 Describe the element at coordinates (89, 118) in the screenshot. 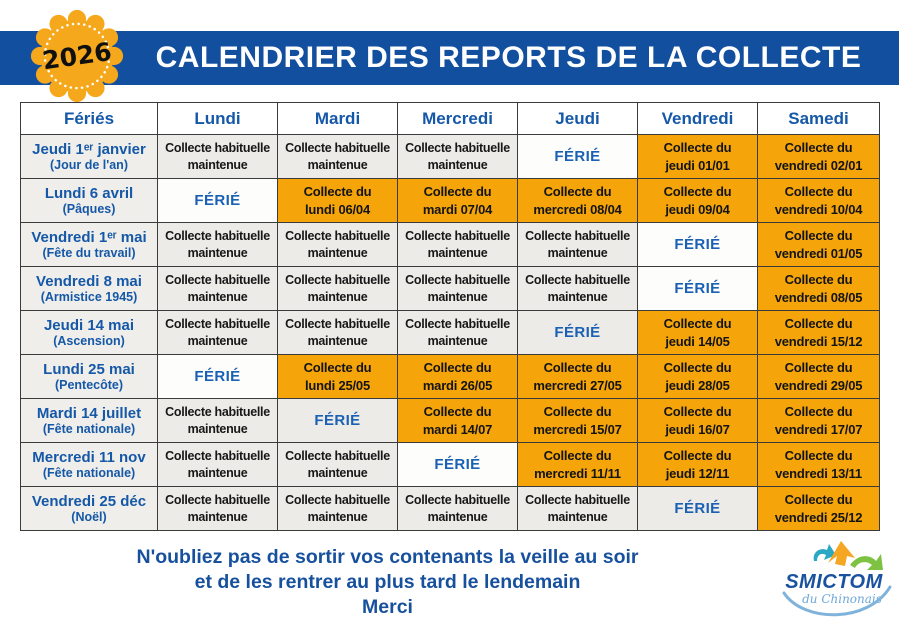

I see `column-header-feries: Fériés` at that location.